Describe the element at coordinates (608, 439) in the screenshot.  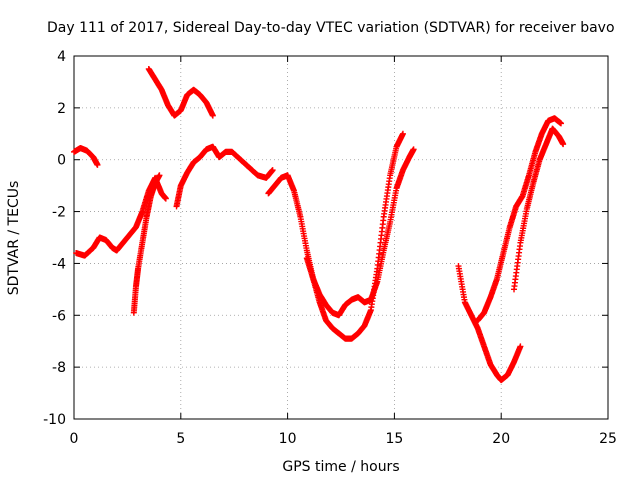
I see `x-tick-label: 25` at that location.